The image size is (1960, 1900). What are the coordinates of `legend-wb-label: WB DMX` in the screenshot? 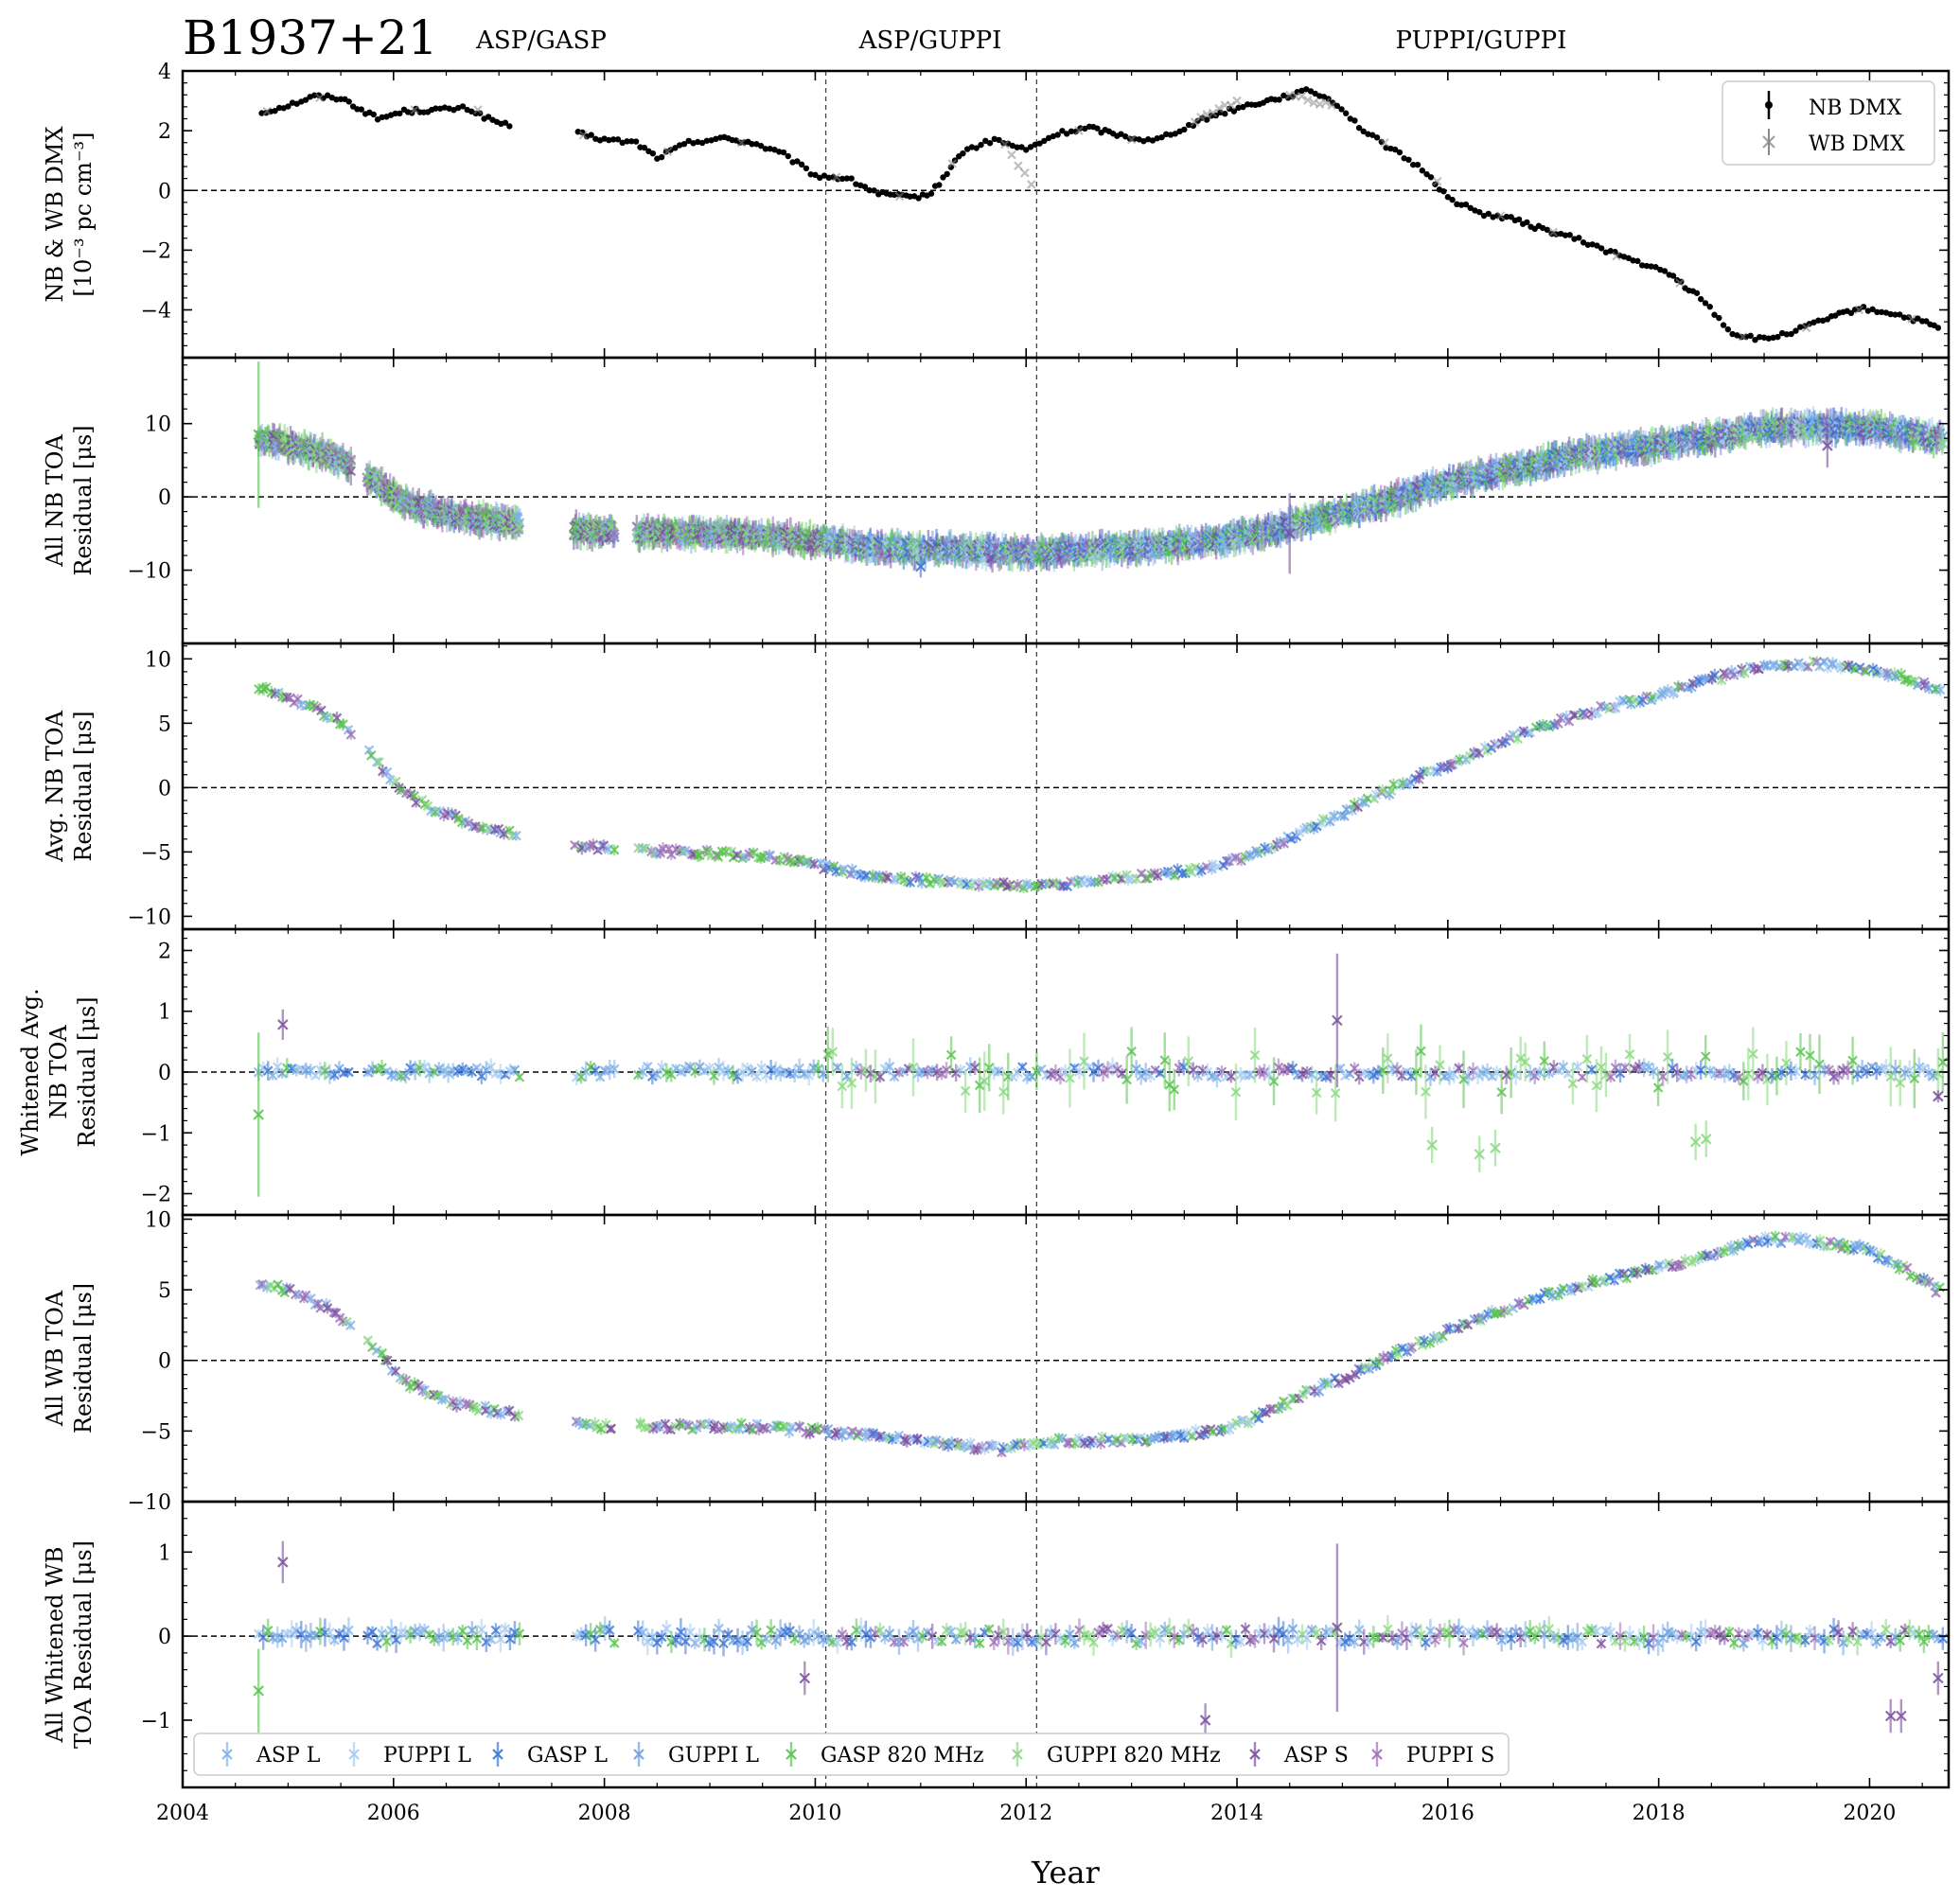 It's located at (1857, 144).